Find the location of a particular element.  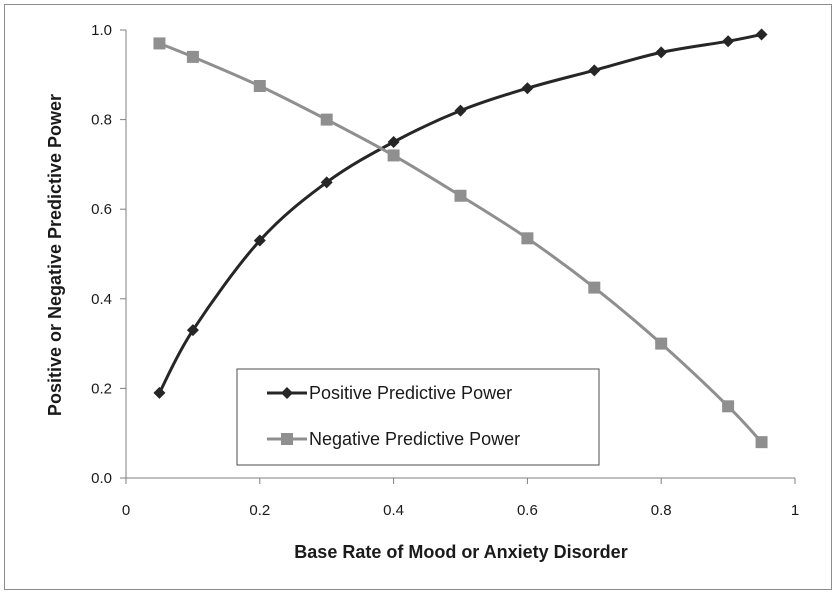

legend-box is located at coordinates (418, 417).